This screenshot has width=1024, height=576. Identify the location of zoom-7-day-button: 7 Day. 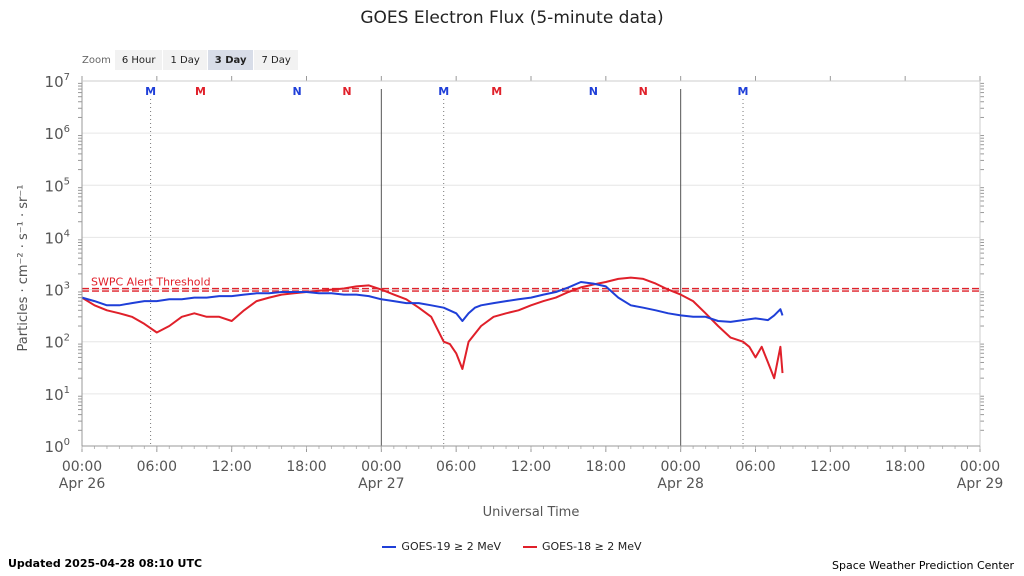
(276, 60).